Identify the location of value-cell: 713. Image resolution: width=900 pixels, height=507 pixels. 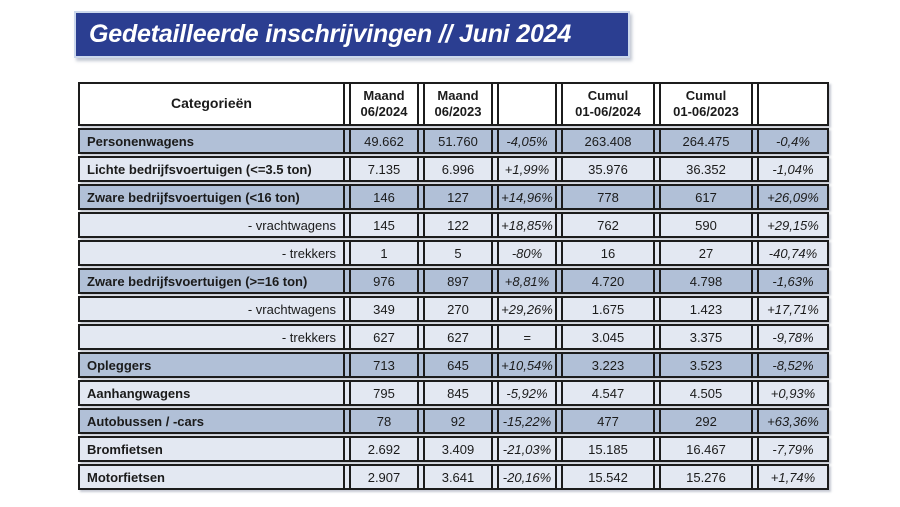
(384, 365).